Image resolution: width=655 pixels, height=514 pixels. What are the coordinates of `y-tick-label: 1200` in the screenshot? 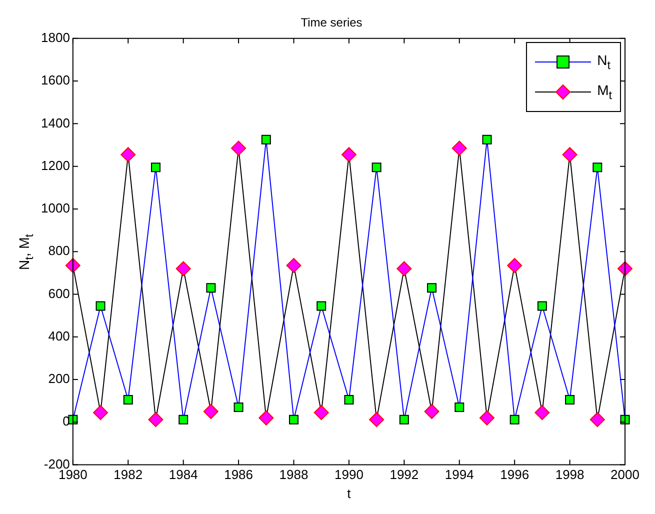 It's located at (55, 165).